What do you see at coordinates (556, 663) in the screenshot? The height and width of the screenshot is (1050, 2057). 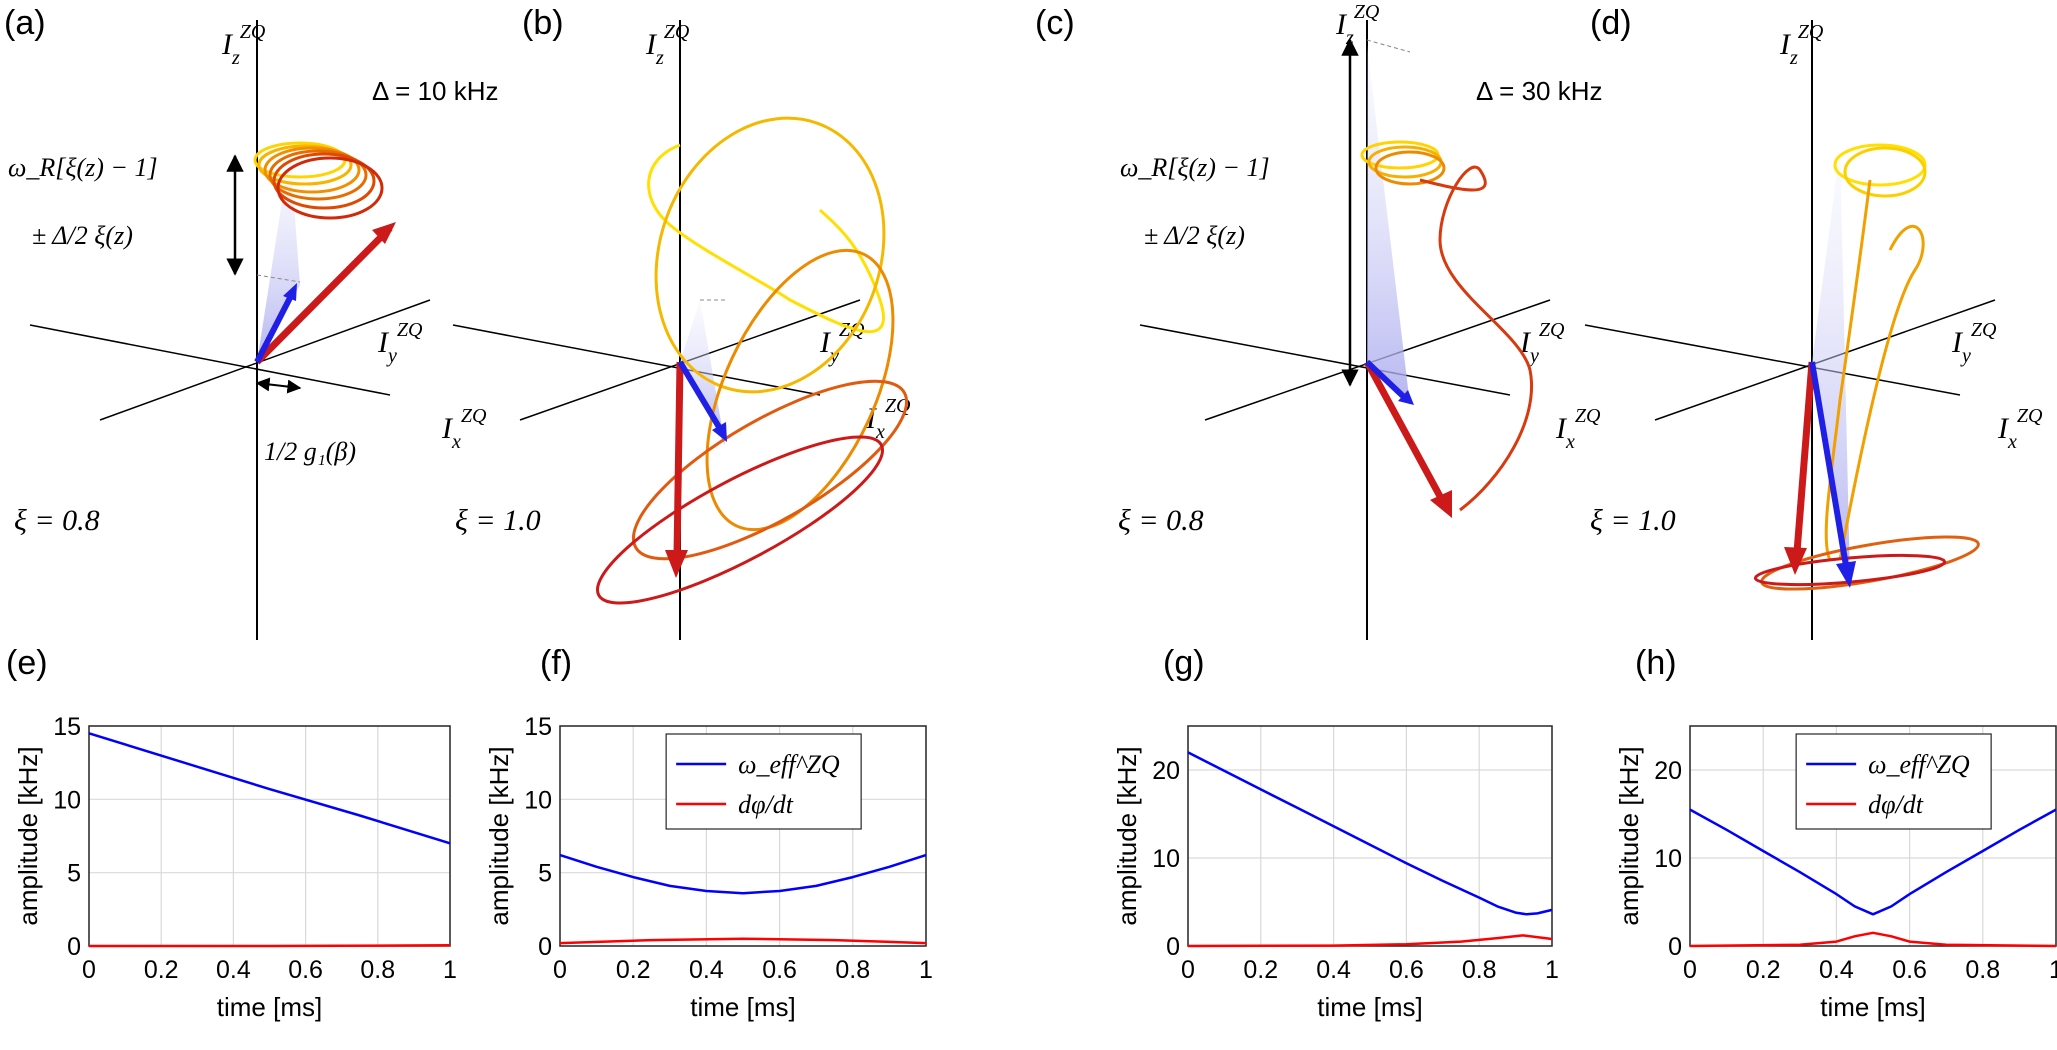 I see `panel-label: (f)` at bounding box center [556, 663].